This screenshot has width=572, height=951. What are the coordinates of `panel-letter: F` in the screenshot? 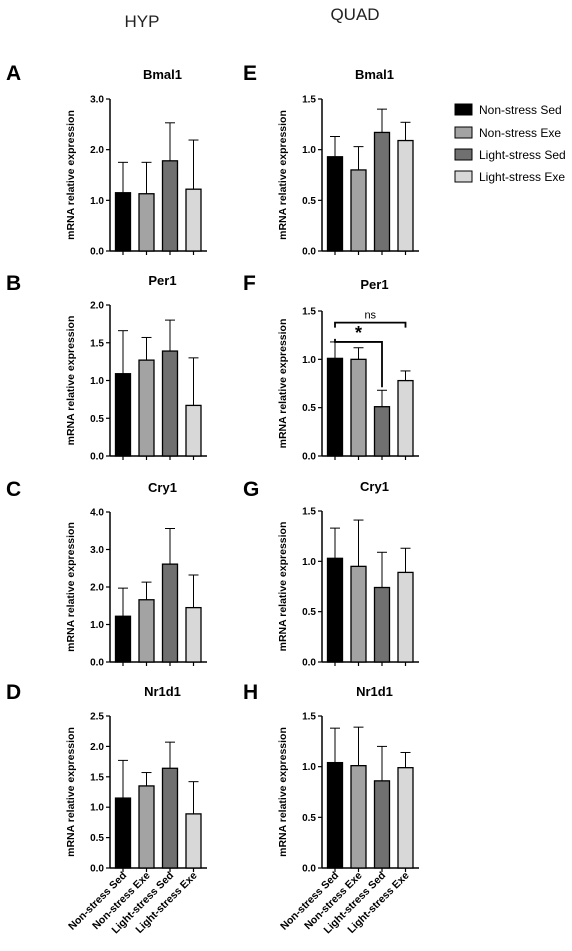 It's located at (249, 283).